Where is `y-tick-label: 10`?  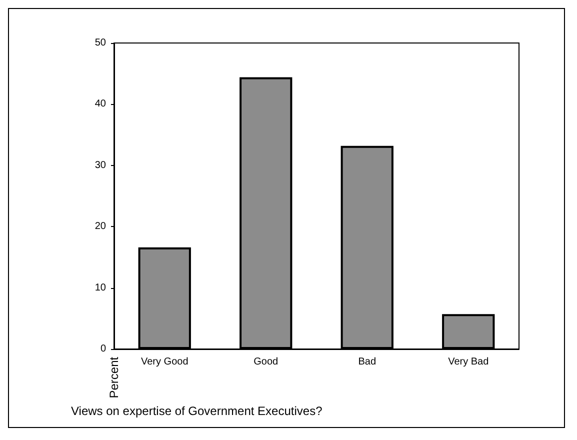
y-tick-label: 10 is located at coordinates (100, 288).